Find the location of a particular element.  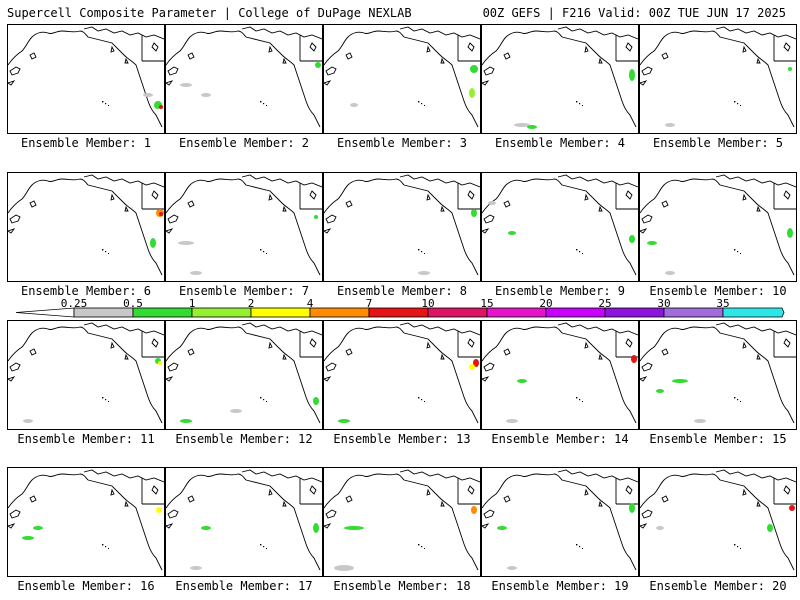

colorbar-tick-label: 10 is located at coordinates (428, 303).